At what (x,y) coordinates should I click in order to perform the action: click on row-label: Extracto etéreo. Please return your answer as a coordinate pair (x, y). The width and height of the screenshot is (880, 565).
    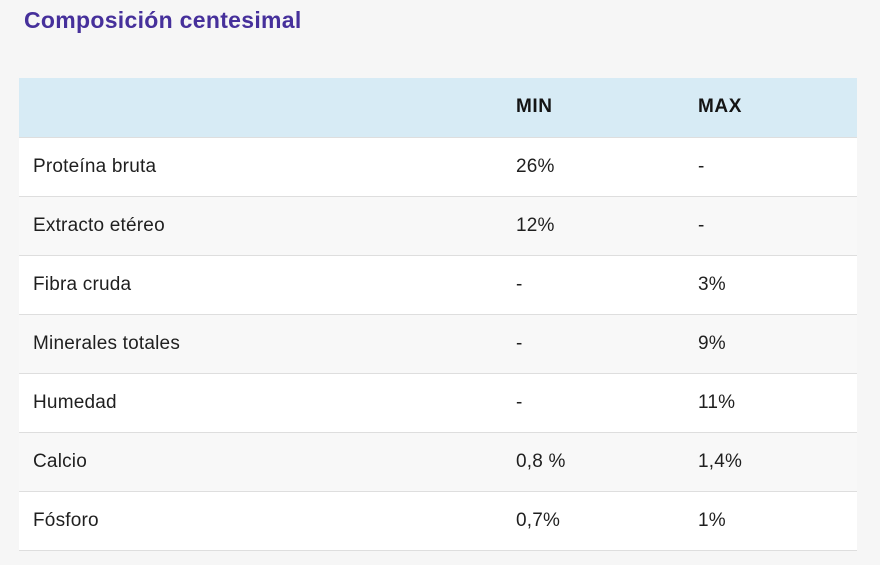
    Looking at the image, I should click on (99, 225).